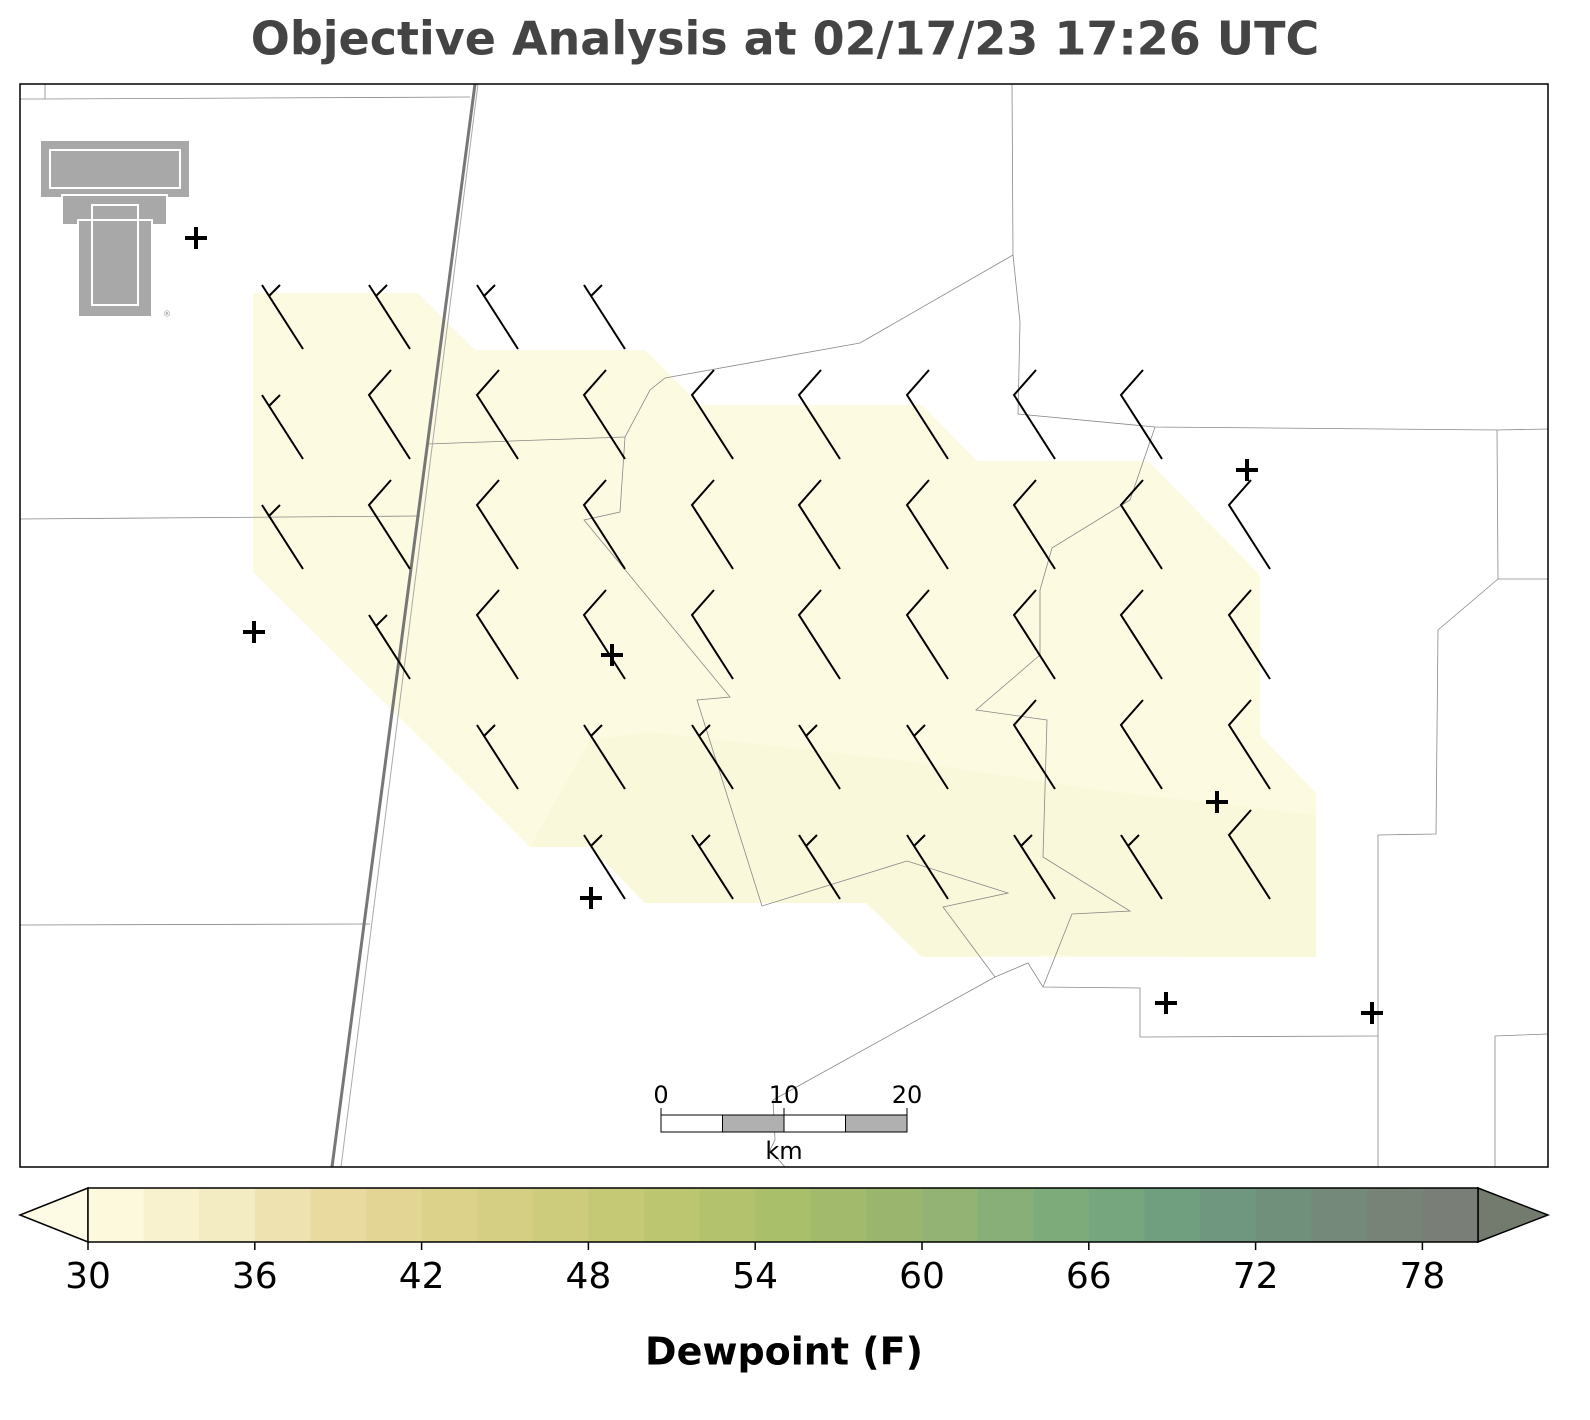 The width and height of the screenshot is (1590, 1420). Describe the element at coordinates (755, 1276) in the screenshot. I see `colorbar-tick-label: 54` at that location.